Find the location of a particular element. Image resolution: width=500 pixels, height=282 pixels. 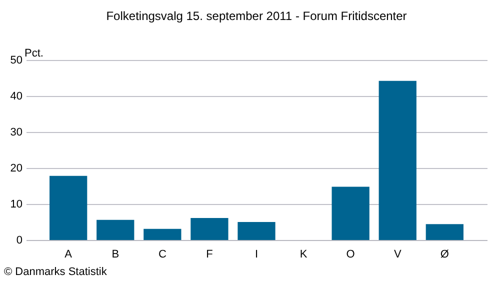

x-tick-label: Ø is located at coordinates (445, 254).